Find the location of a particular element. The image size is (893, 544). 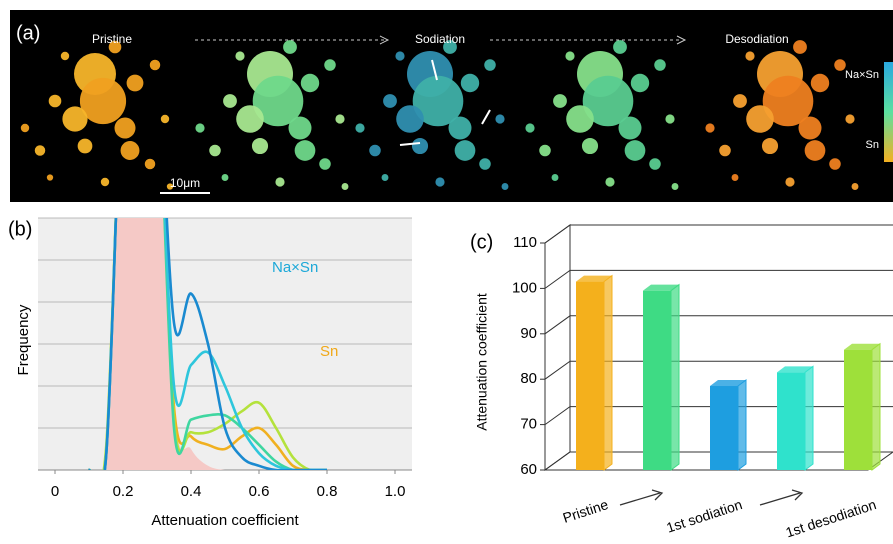

y-tick-label: 110 is located at coordinates (525, 242).